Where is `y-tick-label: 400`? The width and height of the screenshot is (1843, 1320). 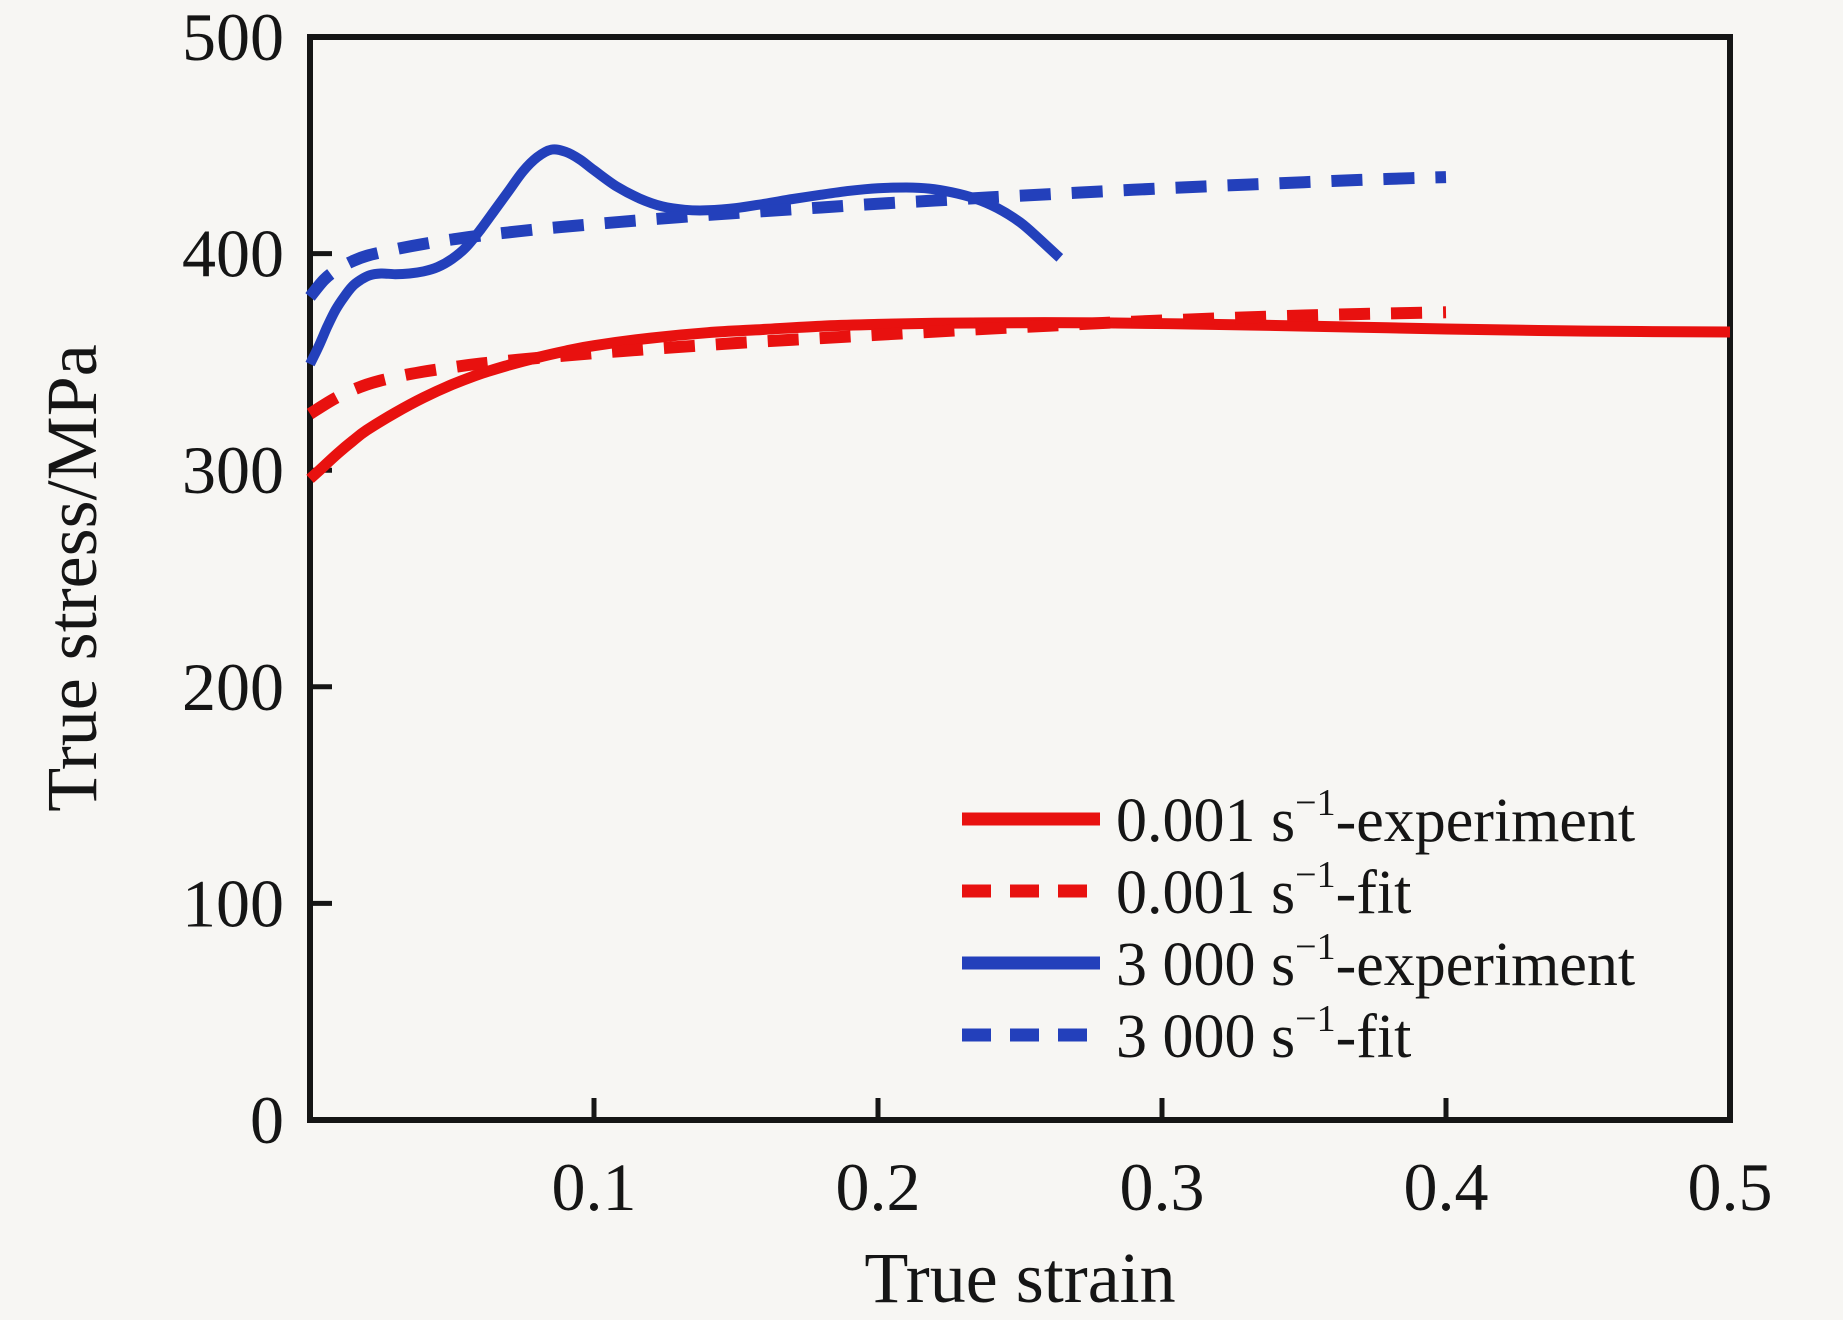
y-tick-label: 400 is located at coordinates (233, 254).